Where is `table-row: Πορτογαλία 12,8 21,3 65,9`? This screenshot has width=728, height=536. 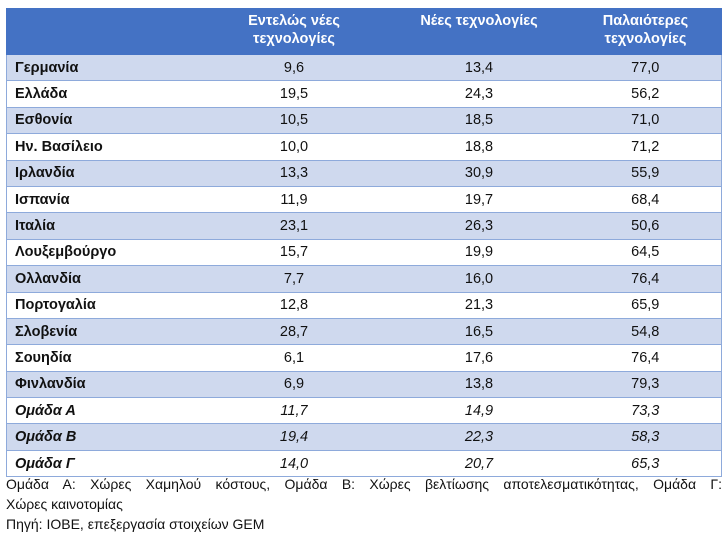 table-row: Πορτογαλία 12,8 21,3 65,9 is located at coordinates (364, 305).